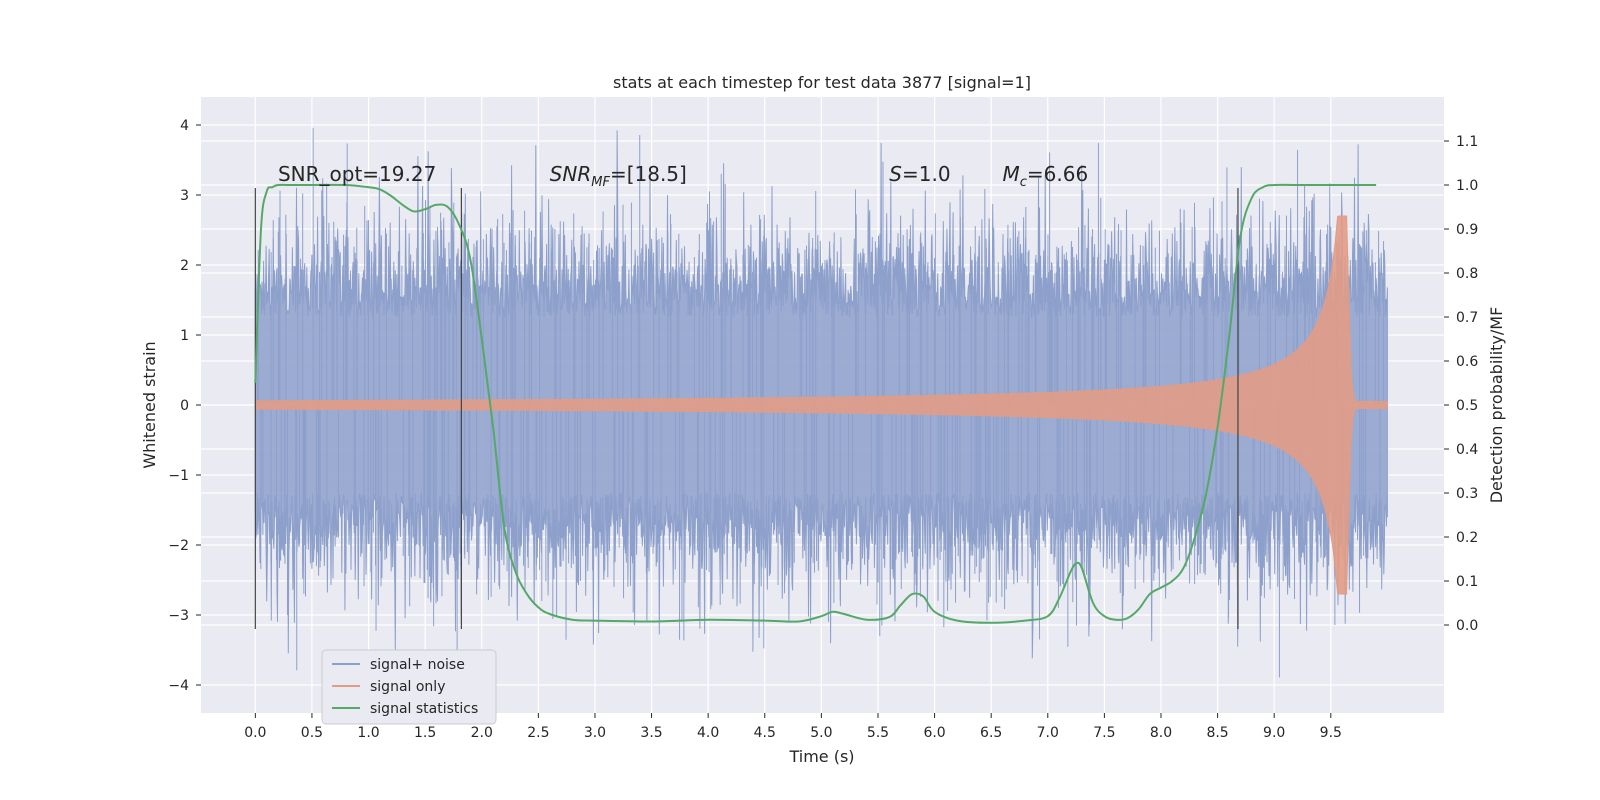 This screenshot has width=1600, height=800. What do you see at coordinates (1467, 626) in the screenshot?
I see `y2-tick-label: 0.0` at bounding box center [1467, 626].